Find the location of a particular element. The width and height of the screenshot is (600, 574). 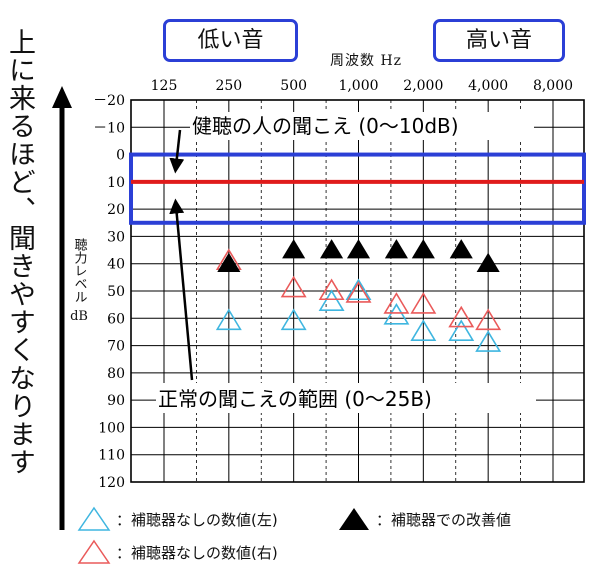

x-tick-label: 2,000 is located at coordinates (423, 86).